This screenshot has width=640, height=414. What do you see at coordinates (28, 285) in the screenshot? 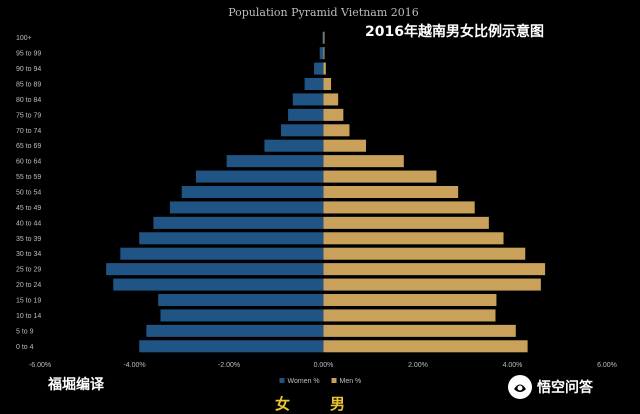
I see `y-tick-label: 20 to 24` at bounding box center [28, 285].